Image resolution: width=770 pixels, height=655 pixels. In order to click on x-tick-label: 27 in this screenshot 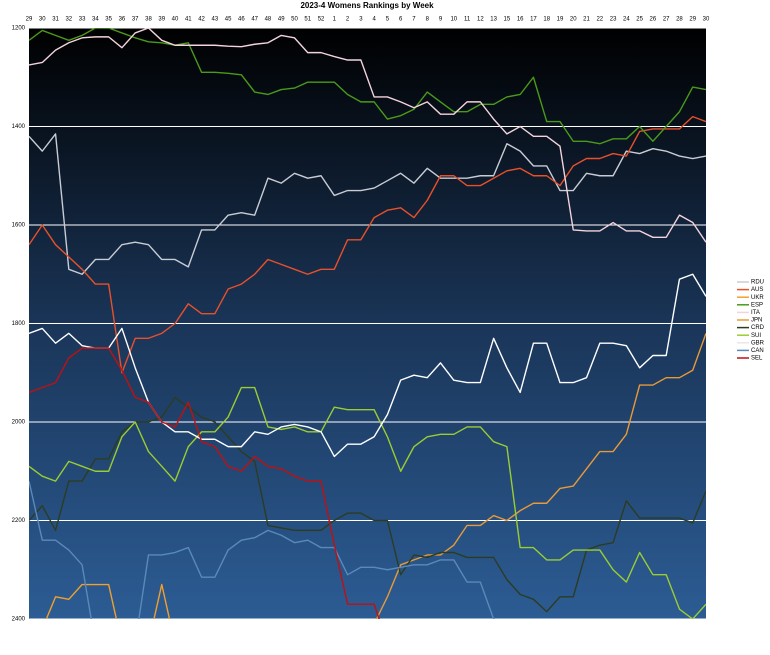, I will do `click(666, 20)`.